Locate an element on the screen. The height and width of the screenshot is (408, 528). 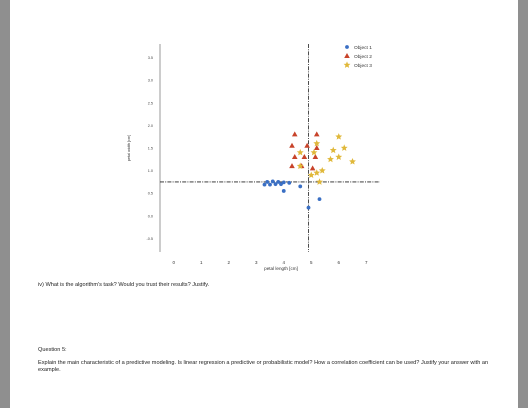
y-tick-label: 1.5 is located at coordinates (150, 149).